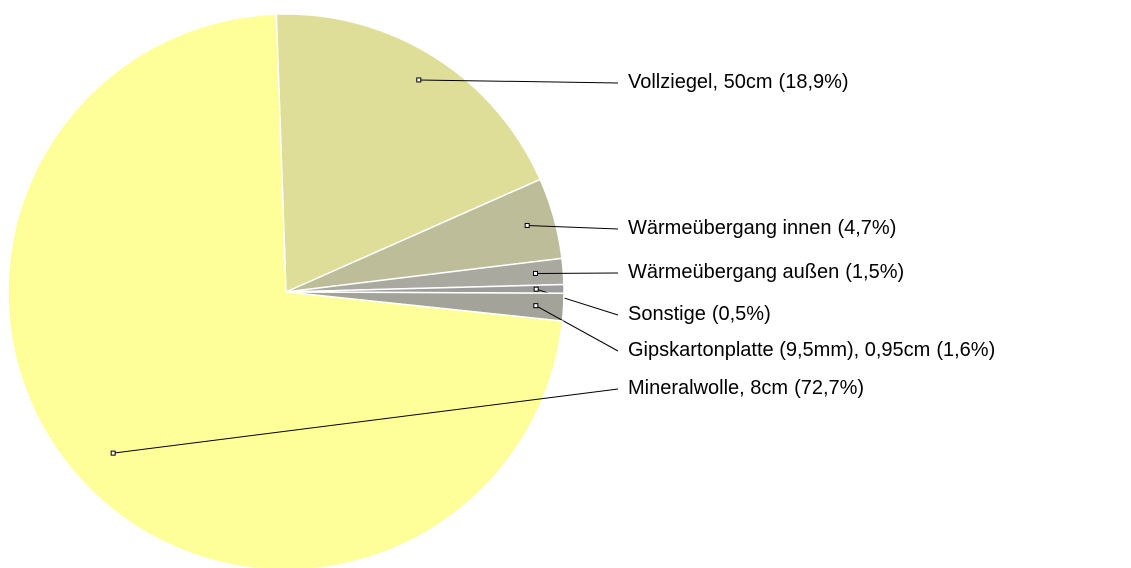 The width and height of the screenshot is (1131, 568). What do you see at coordinates (814, 82) in the screenshot?
I see `slice-value: (18,9%)` at bounding box center [814, 82].